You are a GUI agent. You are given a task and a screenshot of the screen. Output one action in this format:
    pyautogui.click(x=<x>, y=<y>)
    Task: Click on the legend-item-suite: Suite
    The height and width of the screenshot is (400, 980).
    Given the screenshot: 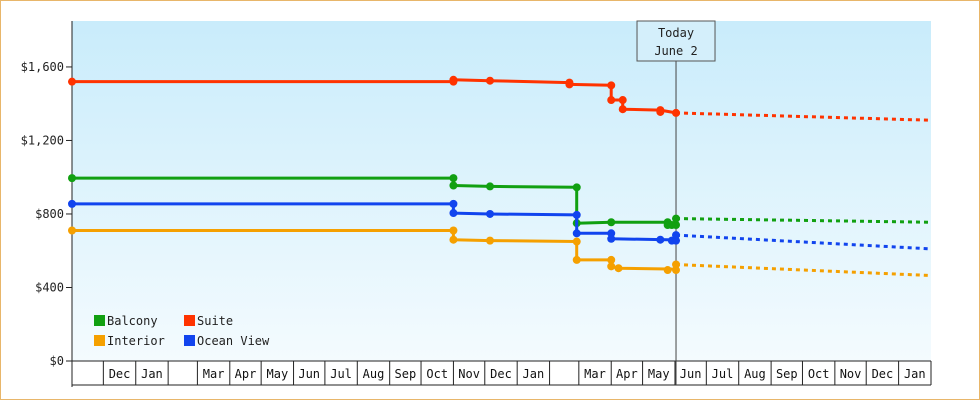 What is the action you would take?
    pyautogui.click(x=208, y=321)
    